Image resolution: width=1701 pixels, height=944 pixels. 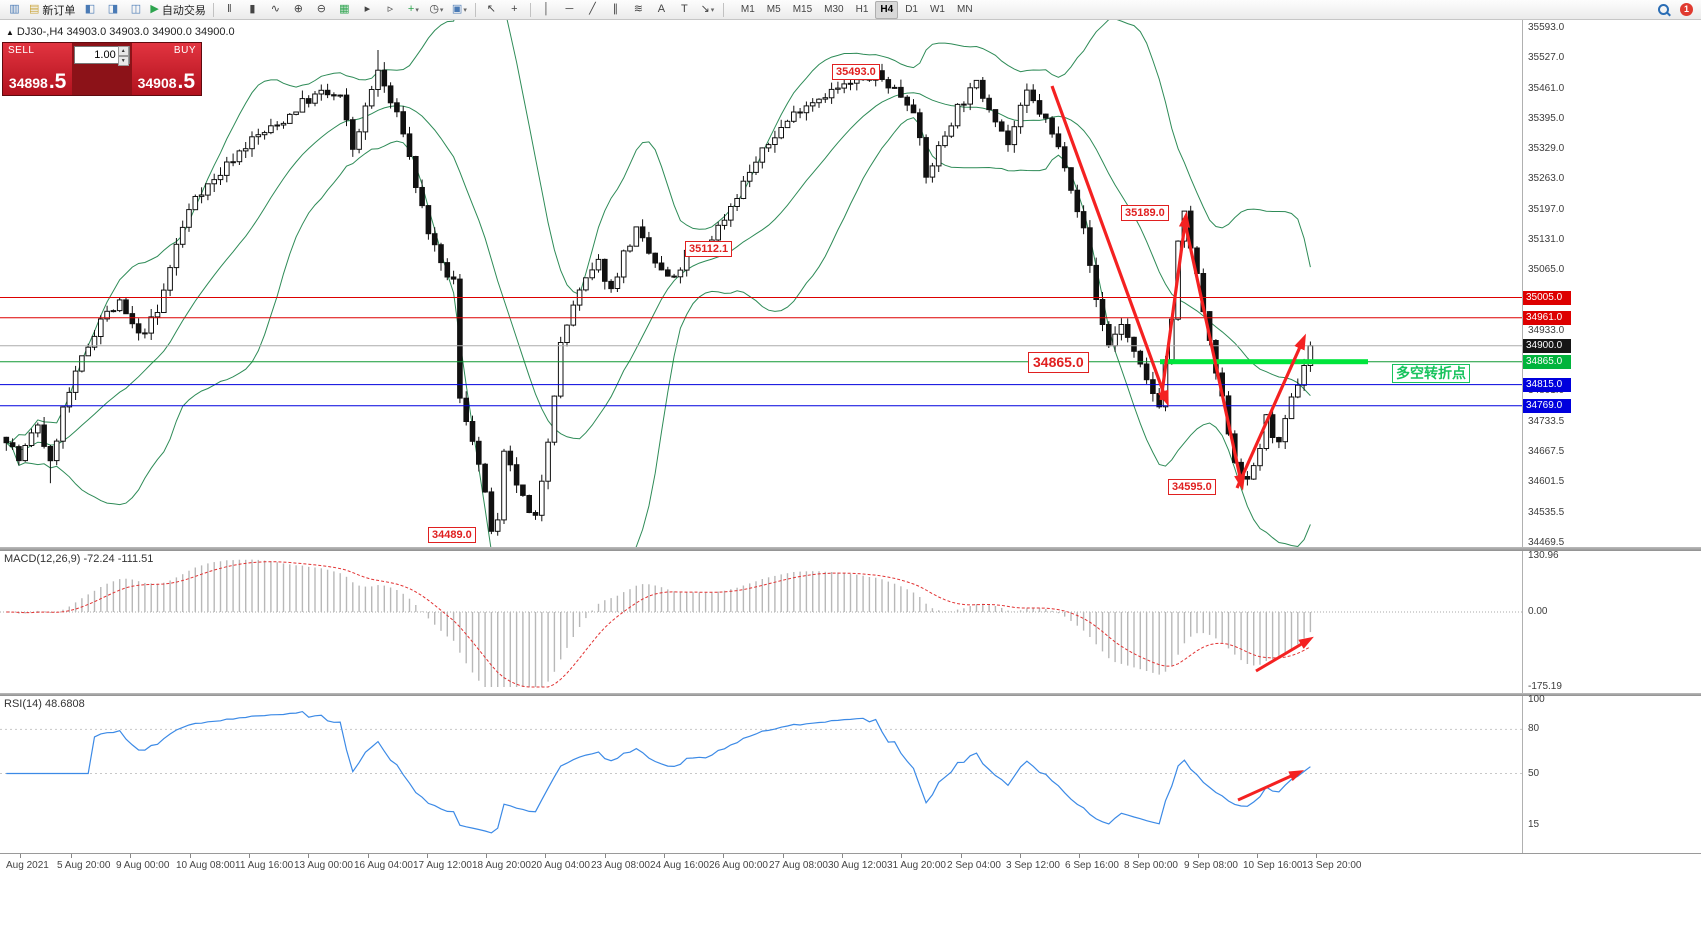 What do you see at coordinates (123, 51) in the screenshot?
I see `volume-increase-button: ▲` at bounding box center [123, 51].